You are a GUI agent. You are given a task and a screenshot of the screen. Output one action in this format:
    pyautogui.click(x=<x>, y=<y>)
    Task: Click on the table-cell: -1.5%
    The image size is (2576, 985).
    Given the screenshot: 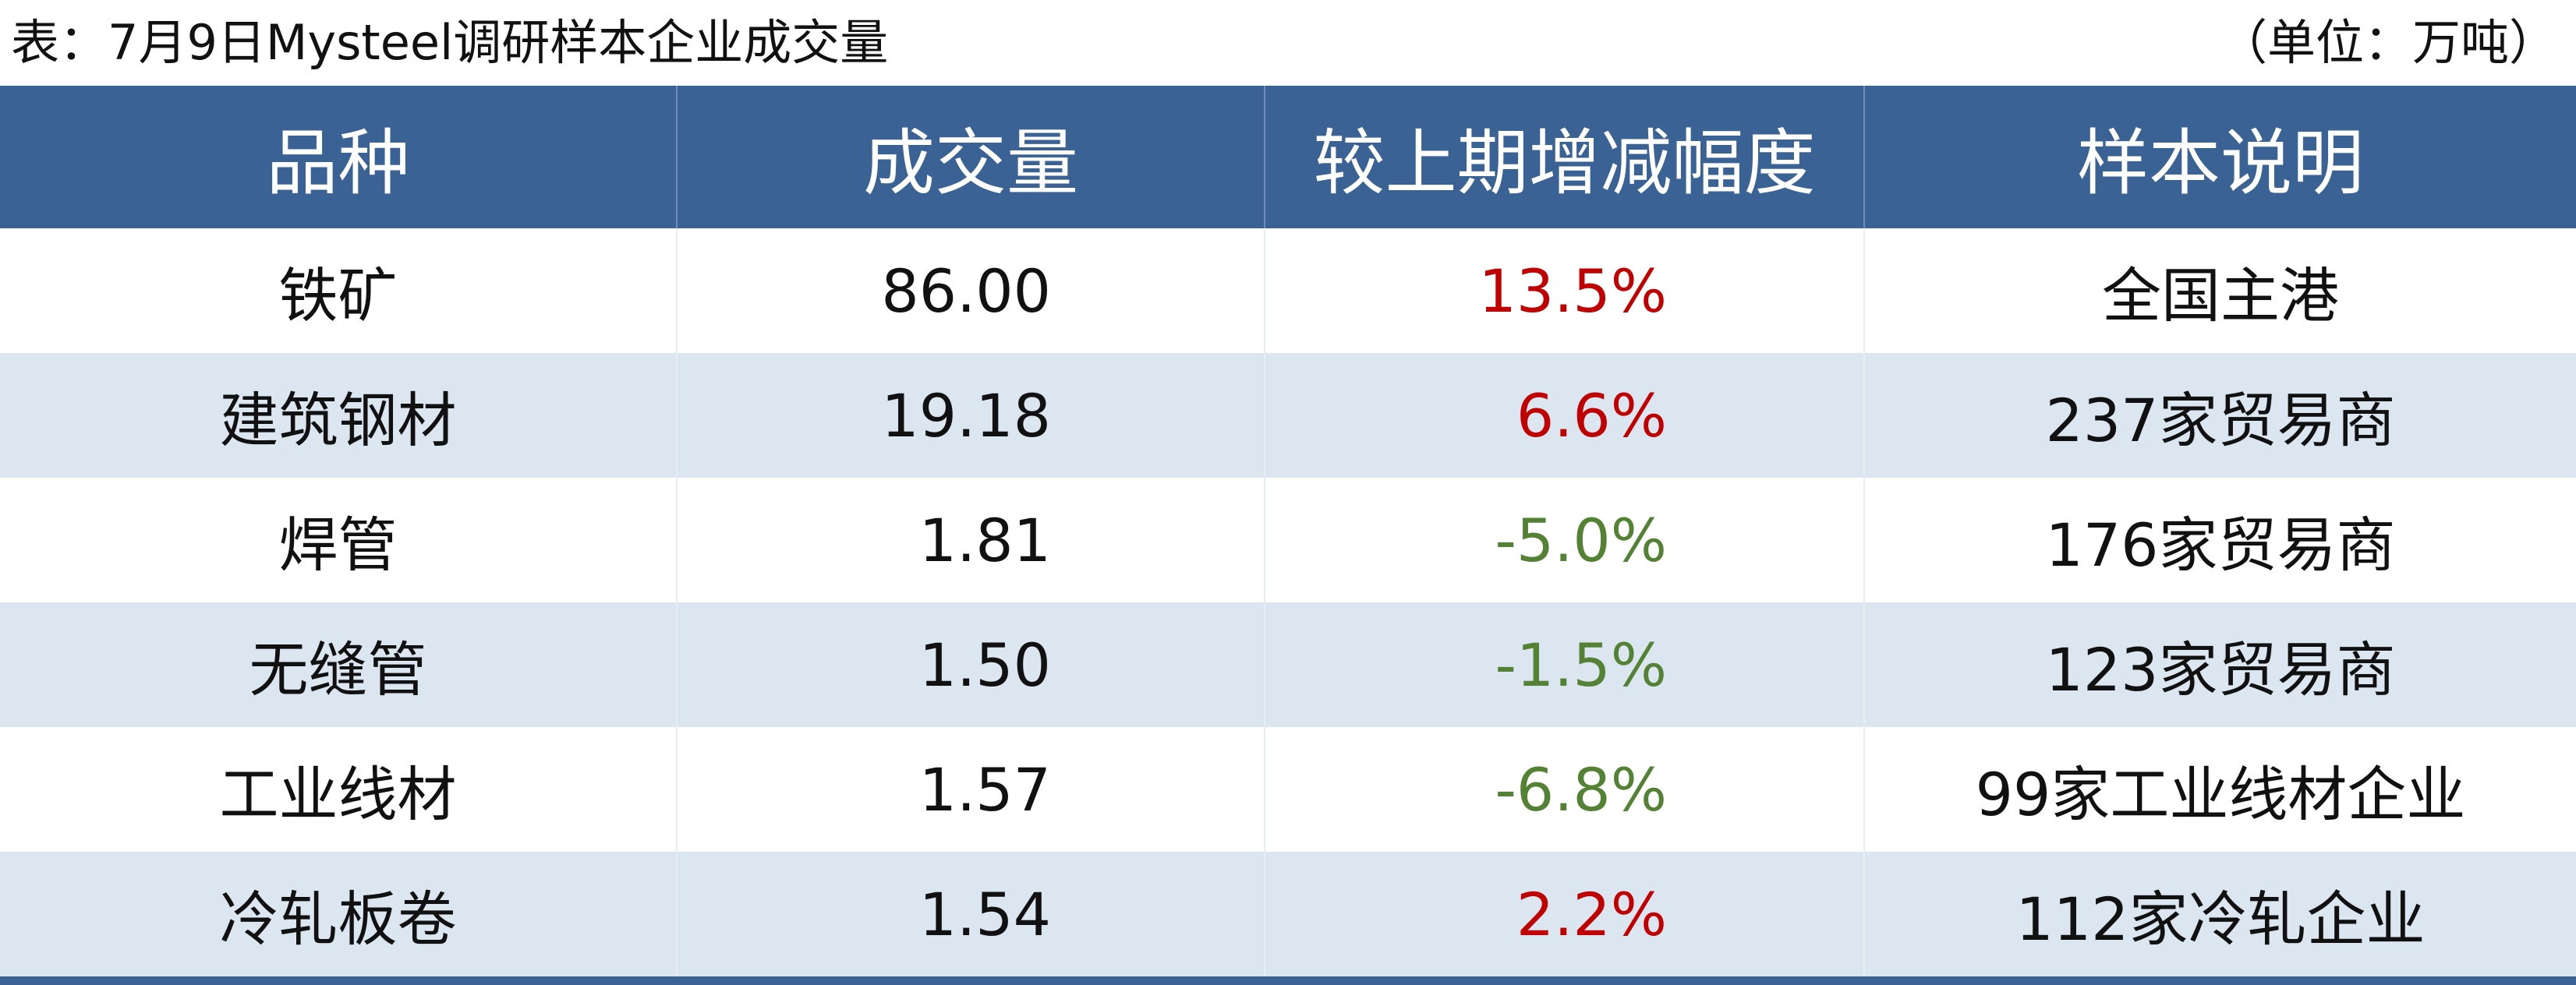 What is the action you would take?
    pyautogui.click(x=1564, y=664)
    